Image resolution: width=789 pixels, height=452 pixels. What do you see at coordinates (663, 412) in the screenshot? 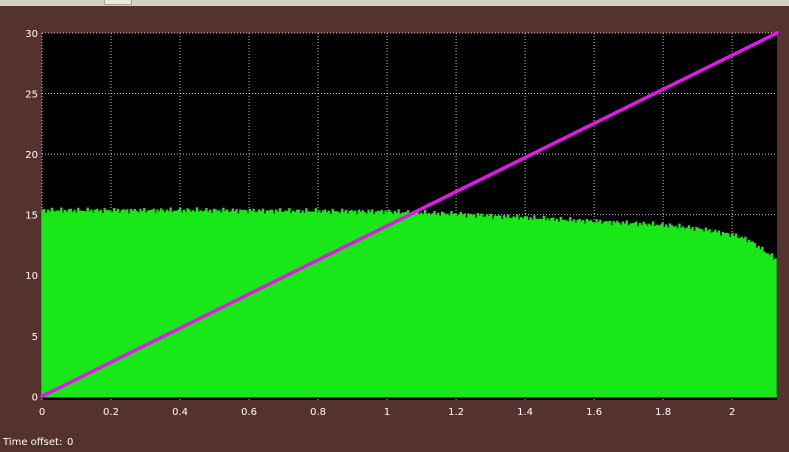
I see `x-tick-label: 1.8` at bounding box center [663, 412].